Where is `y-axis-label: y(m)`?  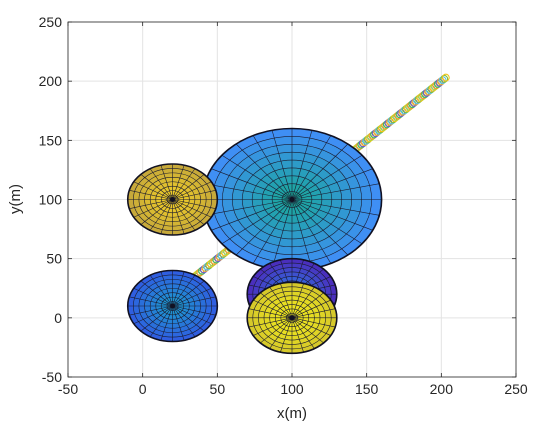
y-axis-label: y(m) is located at coordinates (15, 199).